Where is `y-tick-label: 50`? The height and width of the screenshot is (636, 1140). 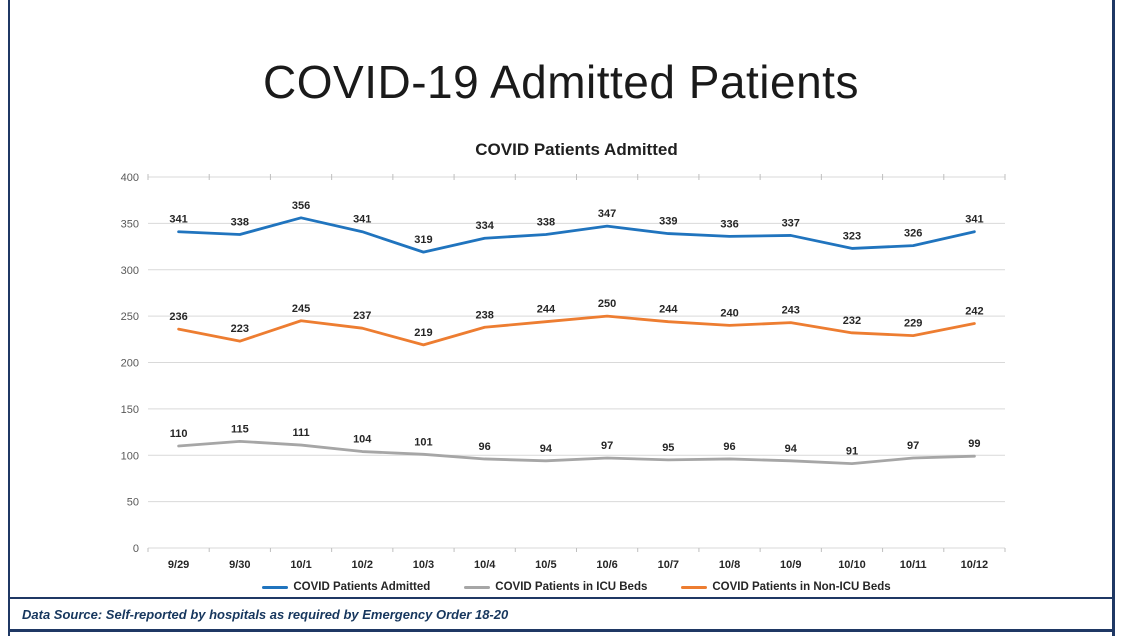 y-tick-label: 50 is located at coordinates (133, 503).